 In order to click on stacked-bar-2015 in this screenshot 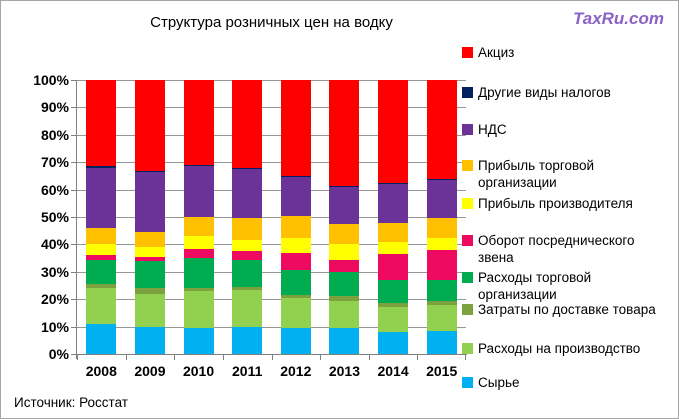, I will do `click(441, 217)`.